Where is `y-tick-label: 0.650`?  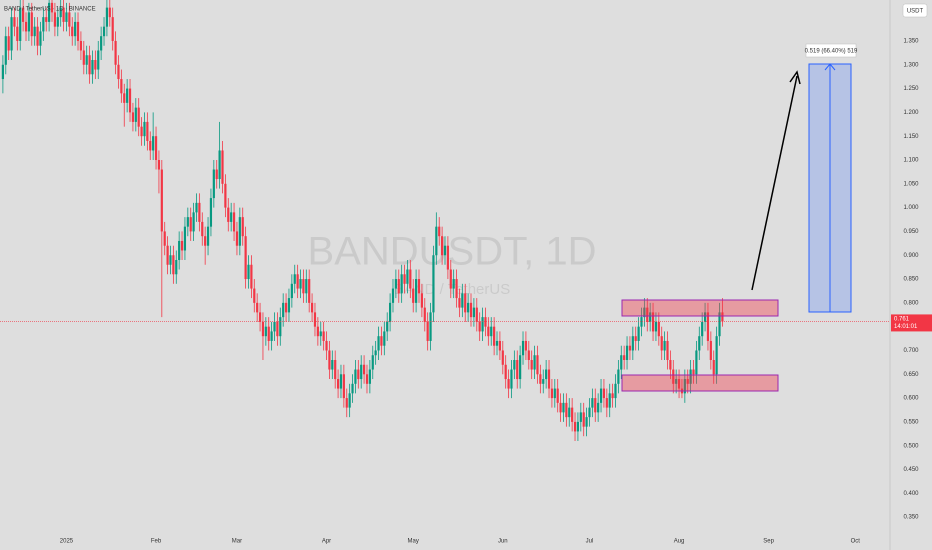
y-tick-label: 0.650 is located at coordinates (911, 375).